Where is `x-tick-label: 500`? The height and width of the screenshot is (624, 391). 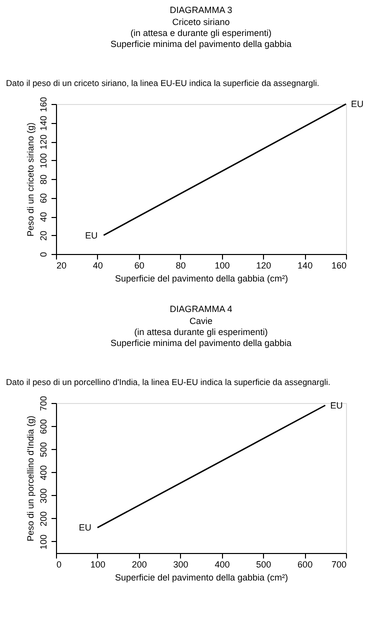 x-tick-label: 500 is located at coordinates (264, 565).